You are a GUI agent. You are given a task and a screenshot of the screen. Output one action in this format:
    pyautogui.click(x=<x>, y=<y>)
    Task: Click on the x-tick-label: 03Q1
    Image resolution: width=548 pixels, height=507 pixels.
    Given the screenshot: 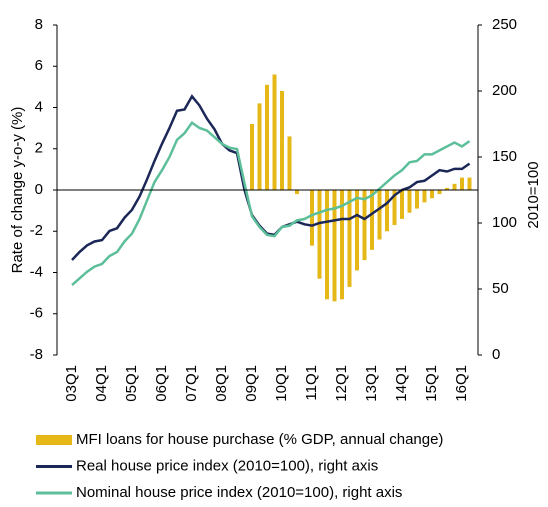 What is the action you would take?
    pyautogui.click(x=71, y=383)
    